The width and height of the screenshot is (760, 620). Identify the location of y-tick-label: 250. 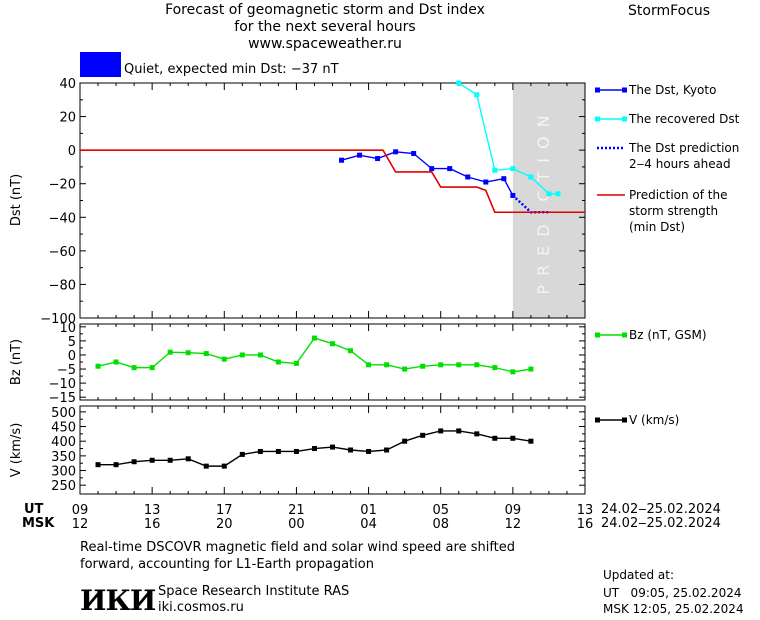
(63, 486).